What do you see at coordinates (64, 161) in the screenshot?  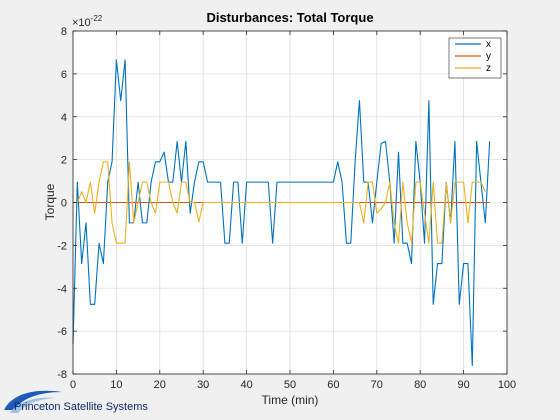 I see `y-tick-label: 2` at bounding box center [64, 161].